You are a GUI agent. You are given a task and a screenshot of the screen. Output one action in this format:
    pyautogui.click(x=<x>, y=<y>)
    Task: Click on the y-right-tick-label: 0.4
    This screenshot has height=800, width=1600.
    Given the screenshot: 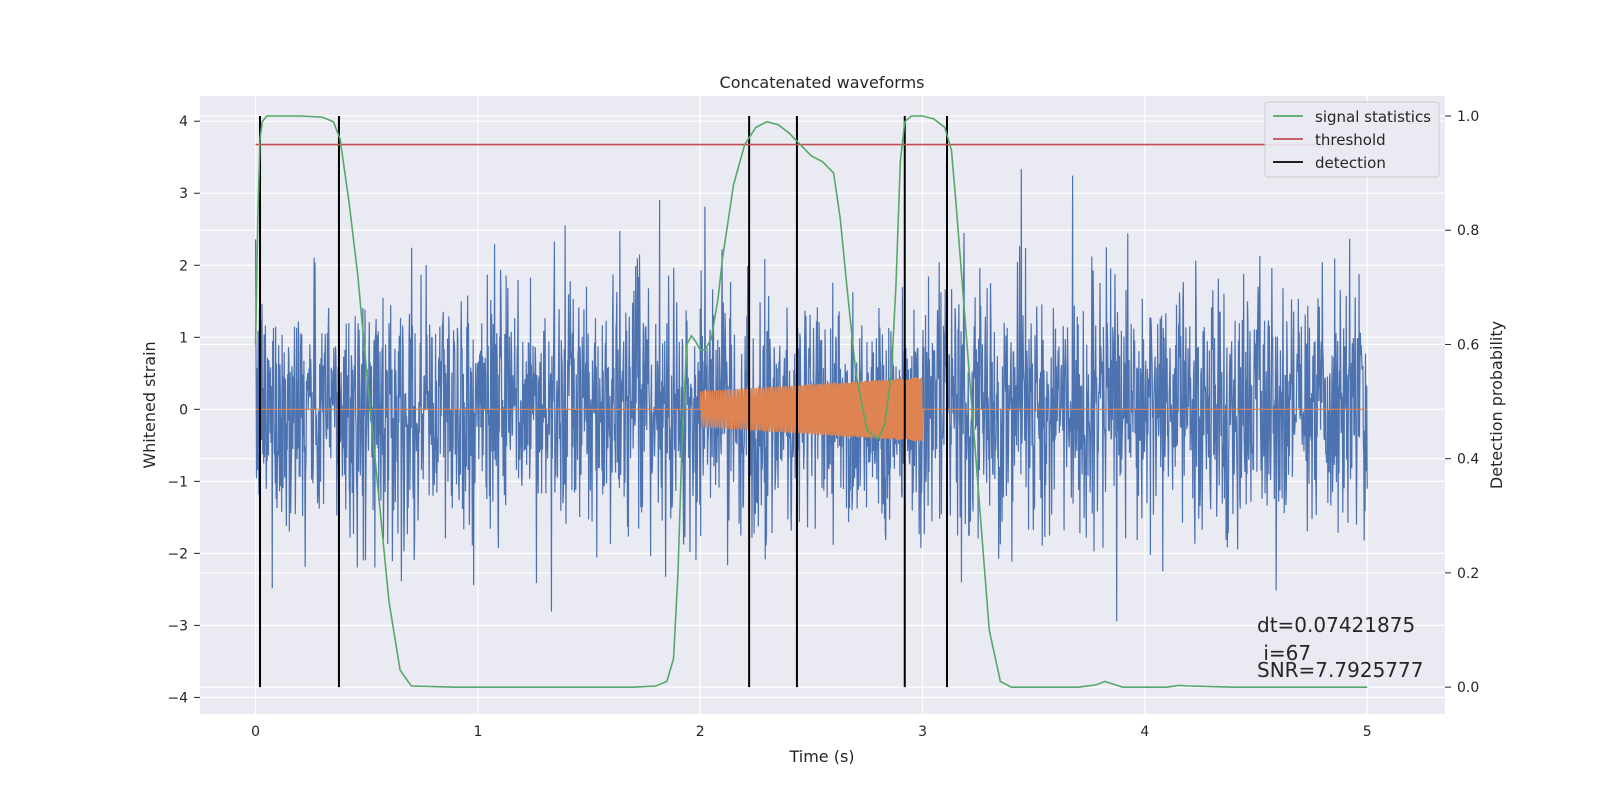 What is the action you would take?
    pyautogui.click(x=1468, y=460)
    